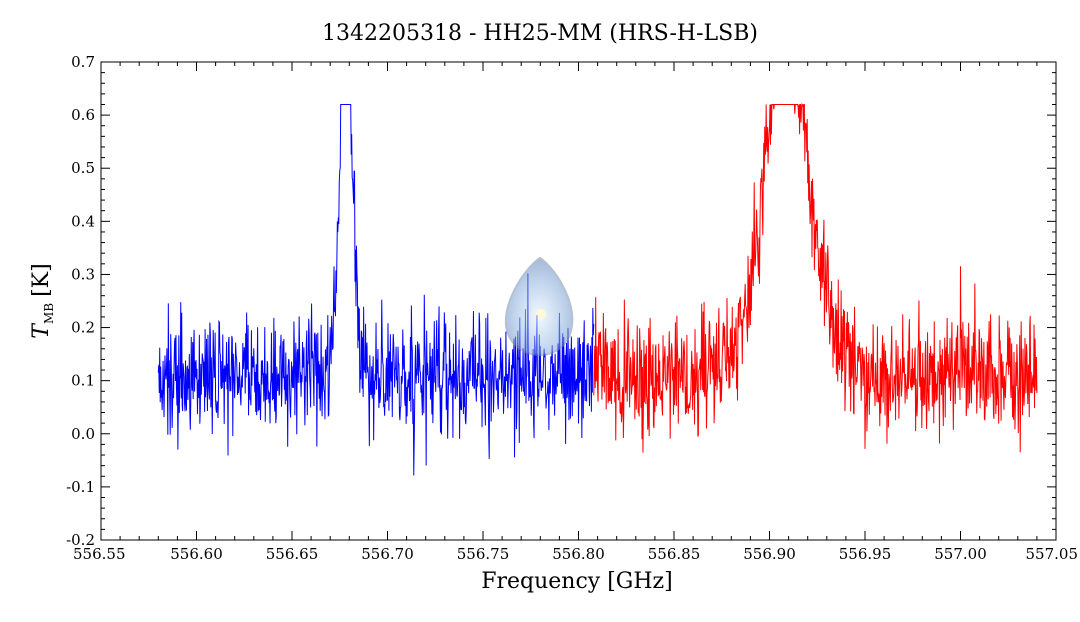 The width and height of the screenshot is (1080, 622). What do you see at coordinates (83, 274) in the screenshot?
I see `y-tick-label: 0.3` at bounding box center [83, 274].